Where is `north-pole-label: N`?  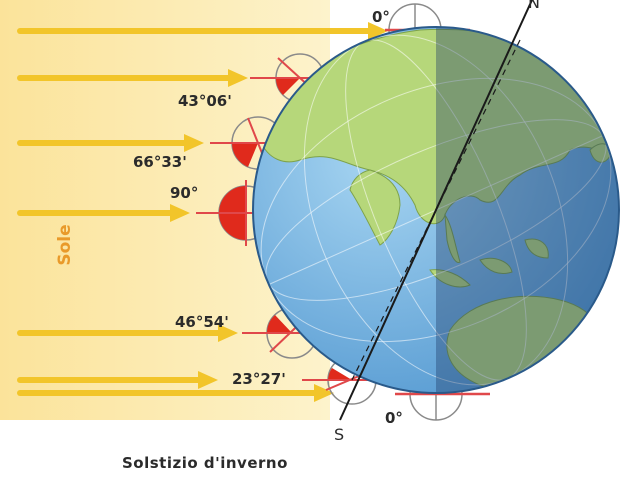 north-pole-label: N is located at coordinates (534, 6).